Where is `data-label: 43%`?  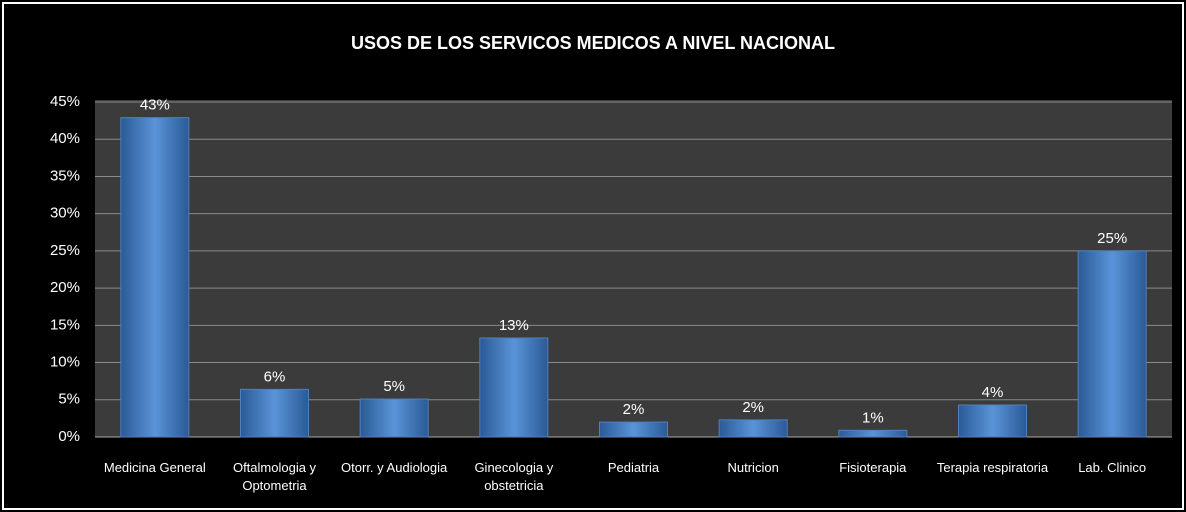
data-label: 43% is located at coordinates (155, 105).